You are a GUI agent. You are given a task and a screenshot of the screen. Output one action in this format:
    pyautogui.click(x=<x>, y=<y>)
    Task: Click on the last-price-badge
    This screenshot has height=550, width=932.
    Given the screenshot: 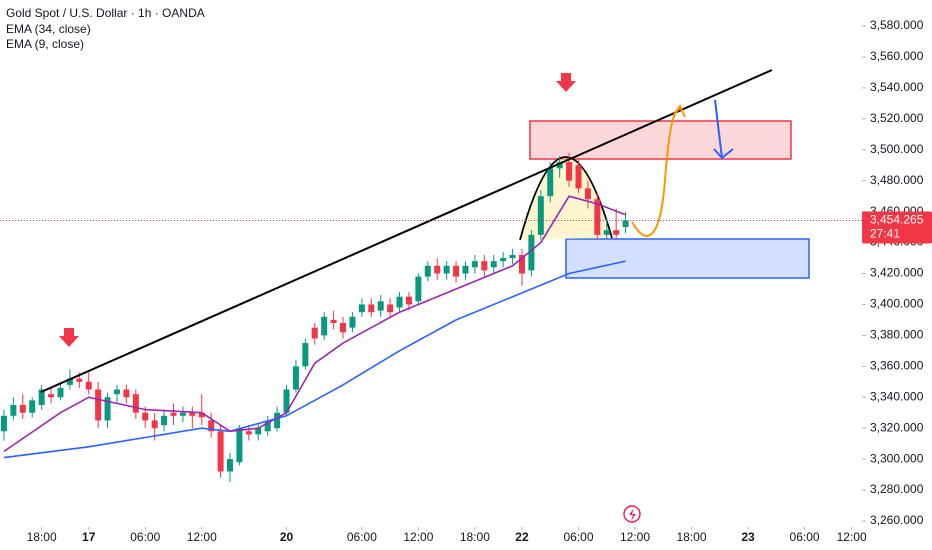 What is the action you would take?
    pyautogui.click(x=897, y=227)
    